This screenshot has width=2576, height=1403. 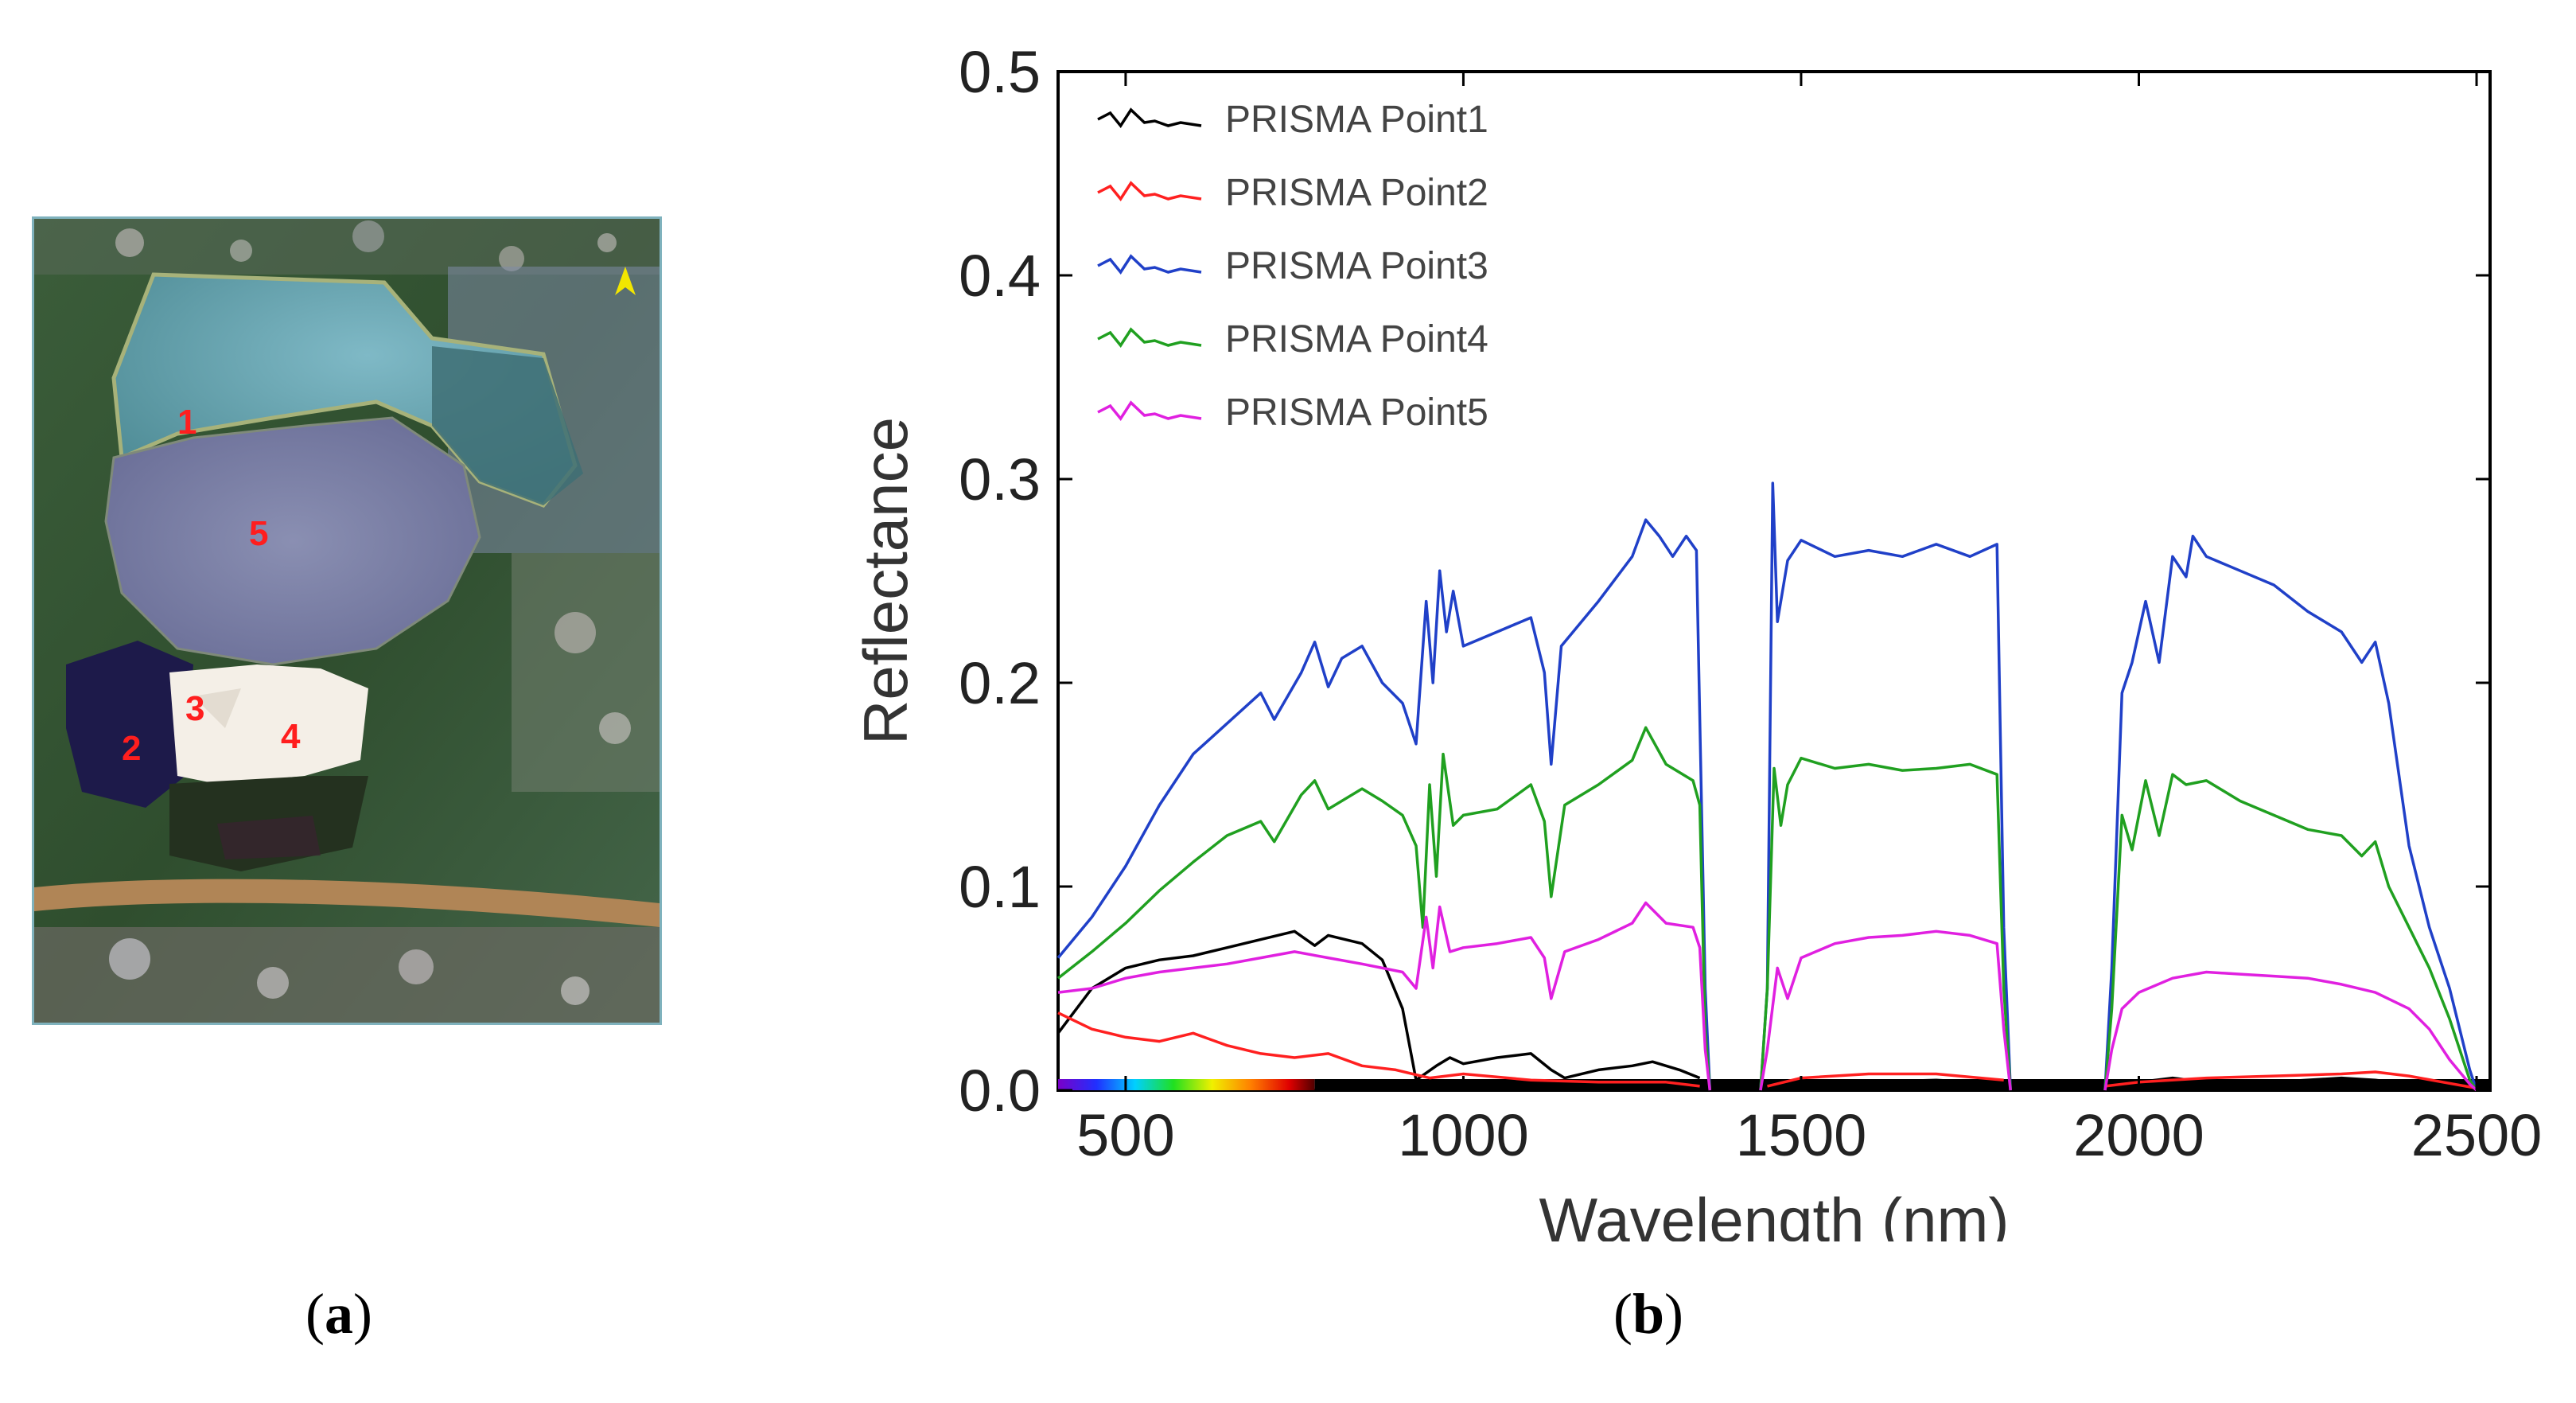 What do you see at coordinates (187, 422) in the screenshot?
I see `point-label-1: 1` at bounding box center [187, 422].